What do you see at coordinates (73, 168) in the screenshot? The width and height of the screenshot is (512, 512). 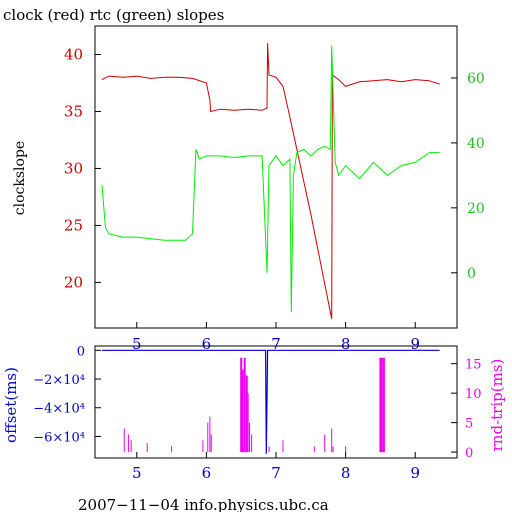 I see `left-tick-label: 30` at bounding box center [73, 168].